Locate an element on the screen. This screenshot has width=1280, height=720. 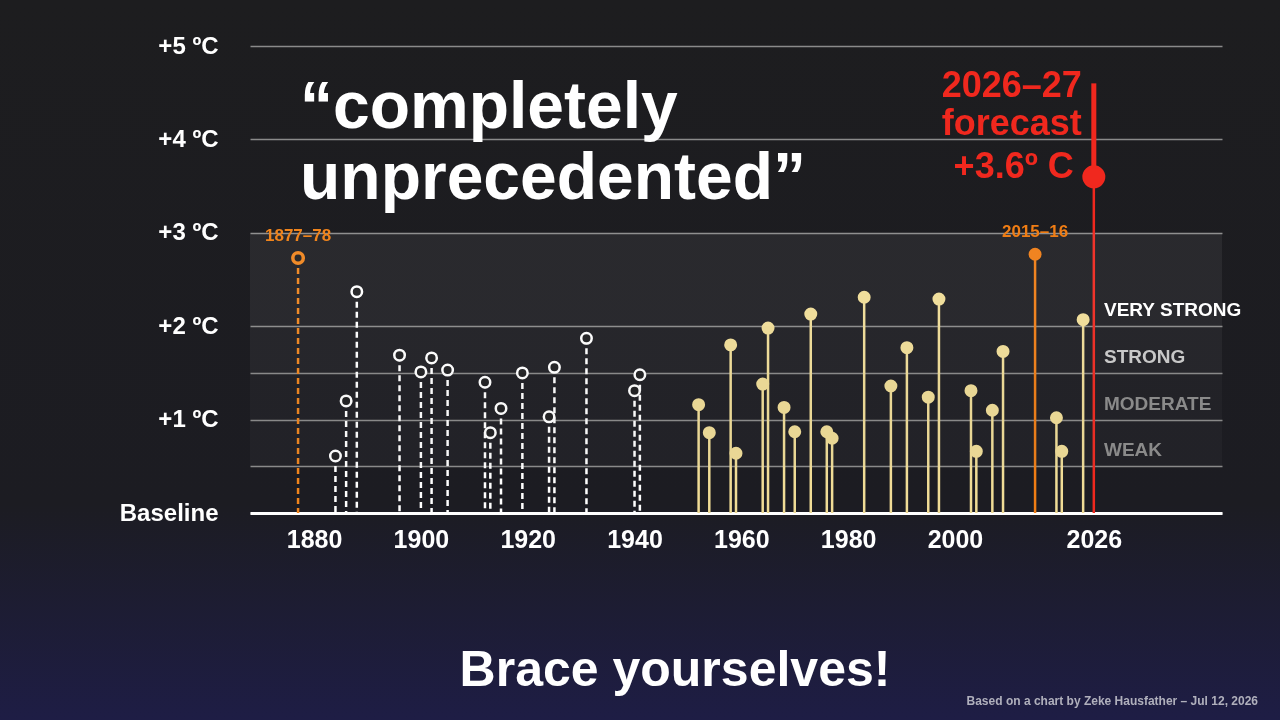
x-tick-label: 1960 is located at coordinates (742, 538).